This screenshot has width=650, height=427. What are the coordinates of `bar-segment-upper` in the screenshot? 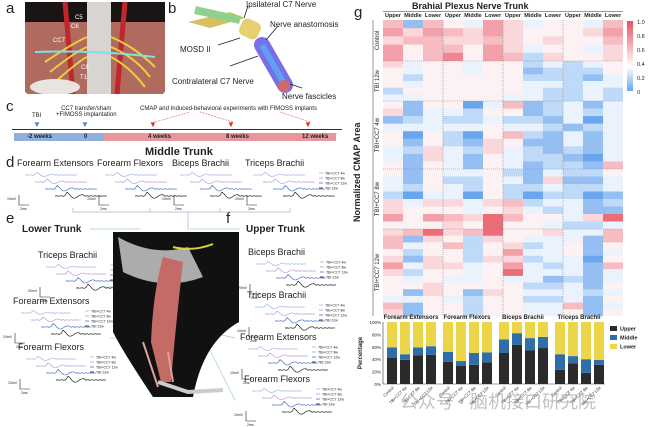 It's located at (573, 373).